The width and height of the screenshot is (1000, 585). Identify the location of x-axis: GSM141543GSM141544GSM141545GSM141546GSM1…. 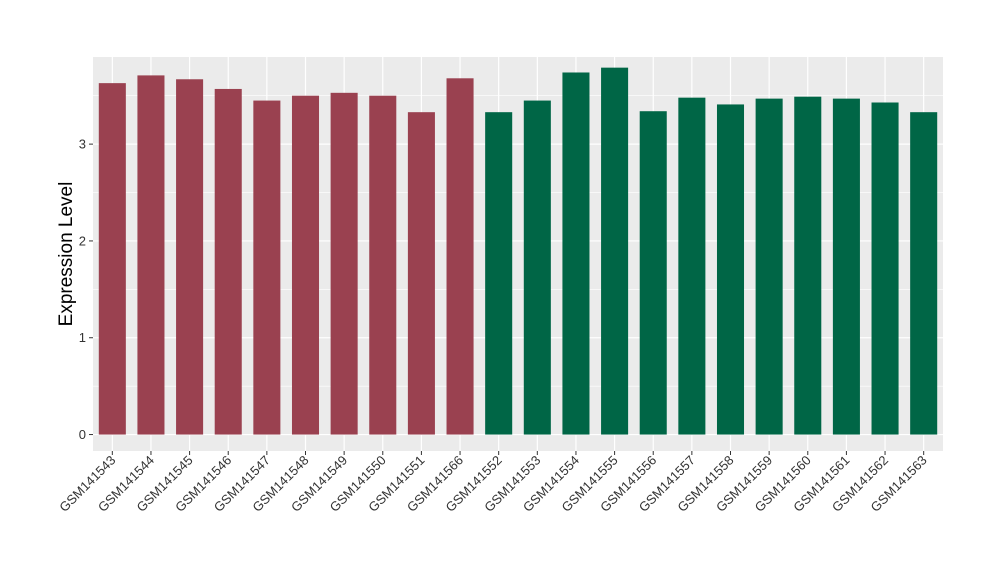
(493, 483).